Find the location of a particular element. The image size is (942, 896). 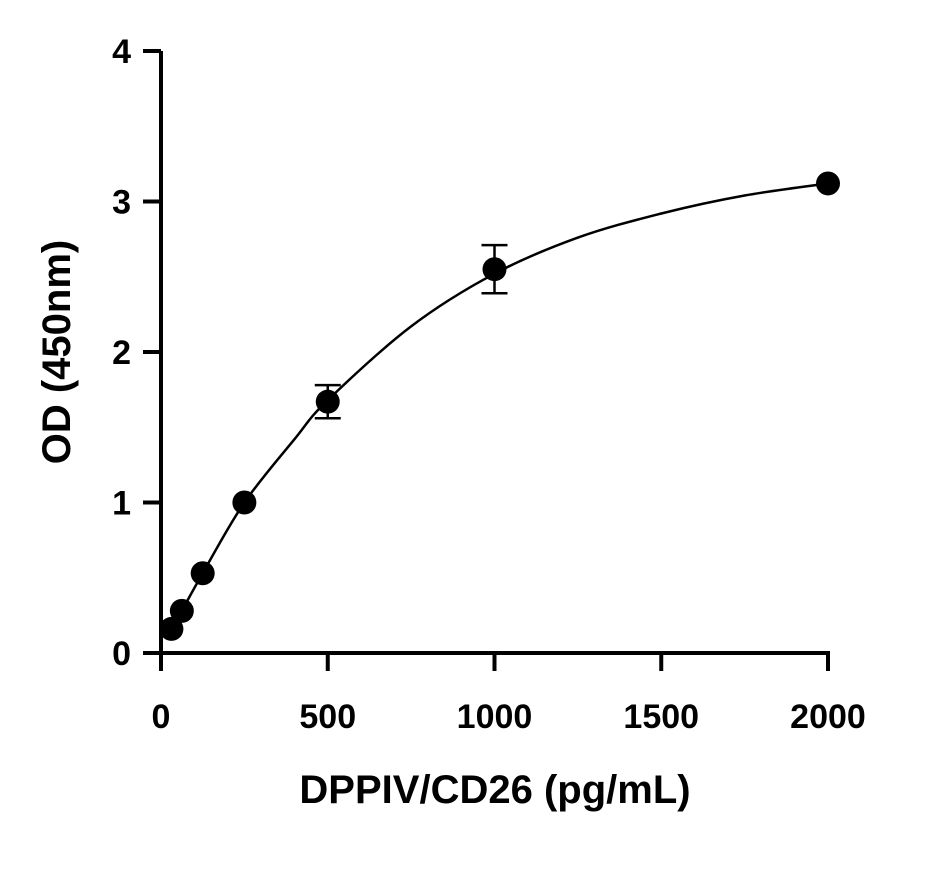

x-tick-label: 2000 is located at coordinates (828, 717).